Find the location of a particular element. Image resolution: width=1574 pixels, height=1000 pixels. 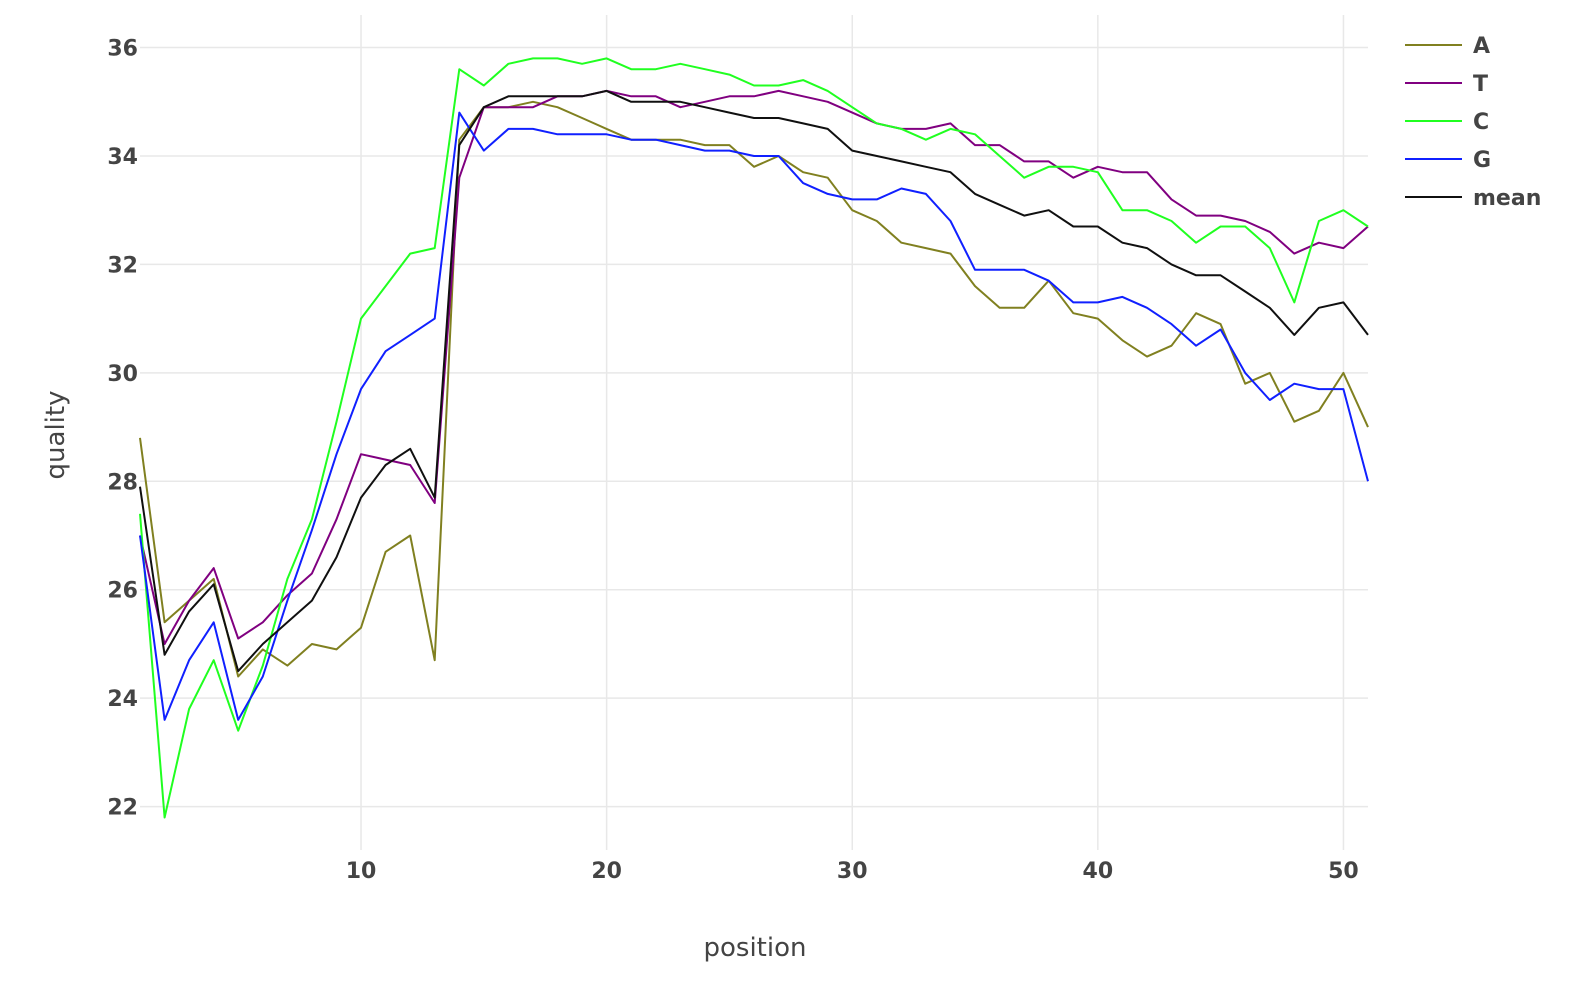

y-tick-label: 36 is located at coordinates (122, 49).